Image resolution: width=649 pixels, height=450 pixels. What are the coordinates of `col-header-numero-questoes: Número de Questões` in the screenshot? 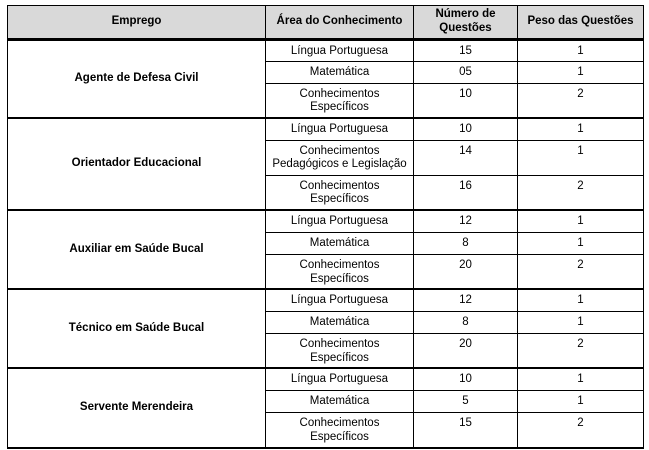 It's located at (465, 23).